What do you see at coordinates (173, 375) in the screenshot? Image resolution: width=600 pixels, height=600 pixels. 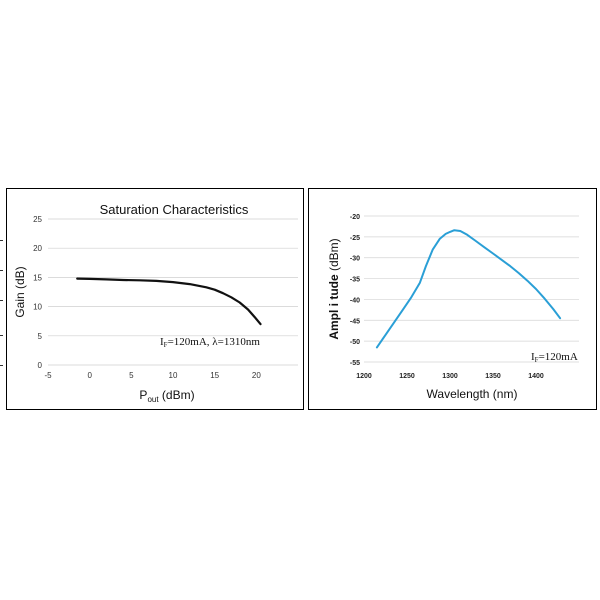 I see `x-tick-label: 10` at bounding box center [173, 375].